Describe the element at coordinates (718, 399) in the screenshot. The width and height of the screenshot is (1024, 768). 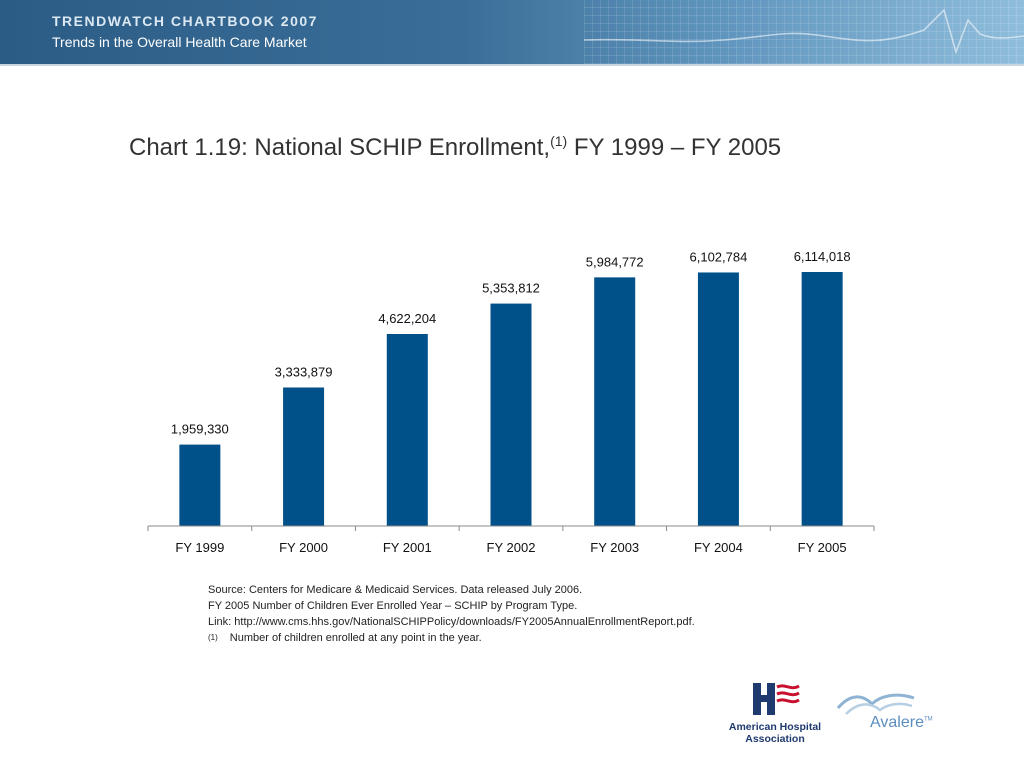
I see `bar-fy-2004` at that location.